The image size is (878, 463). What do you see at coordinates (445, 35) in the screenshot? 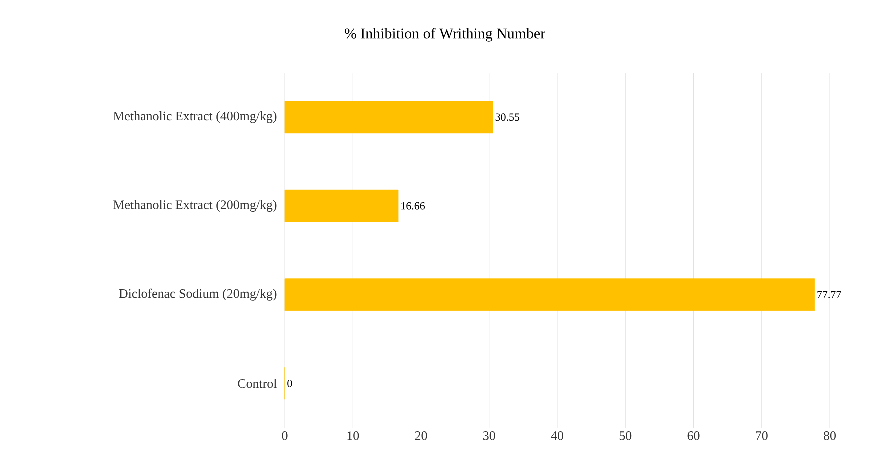
I see `chart-title: % Inhibition of Writhing Number` at bounding box center [445, 35].